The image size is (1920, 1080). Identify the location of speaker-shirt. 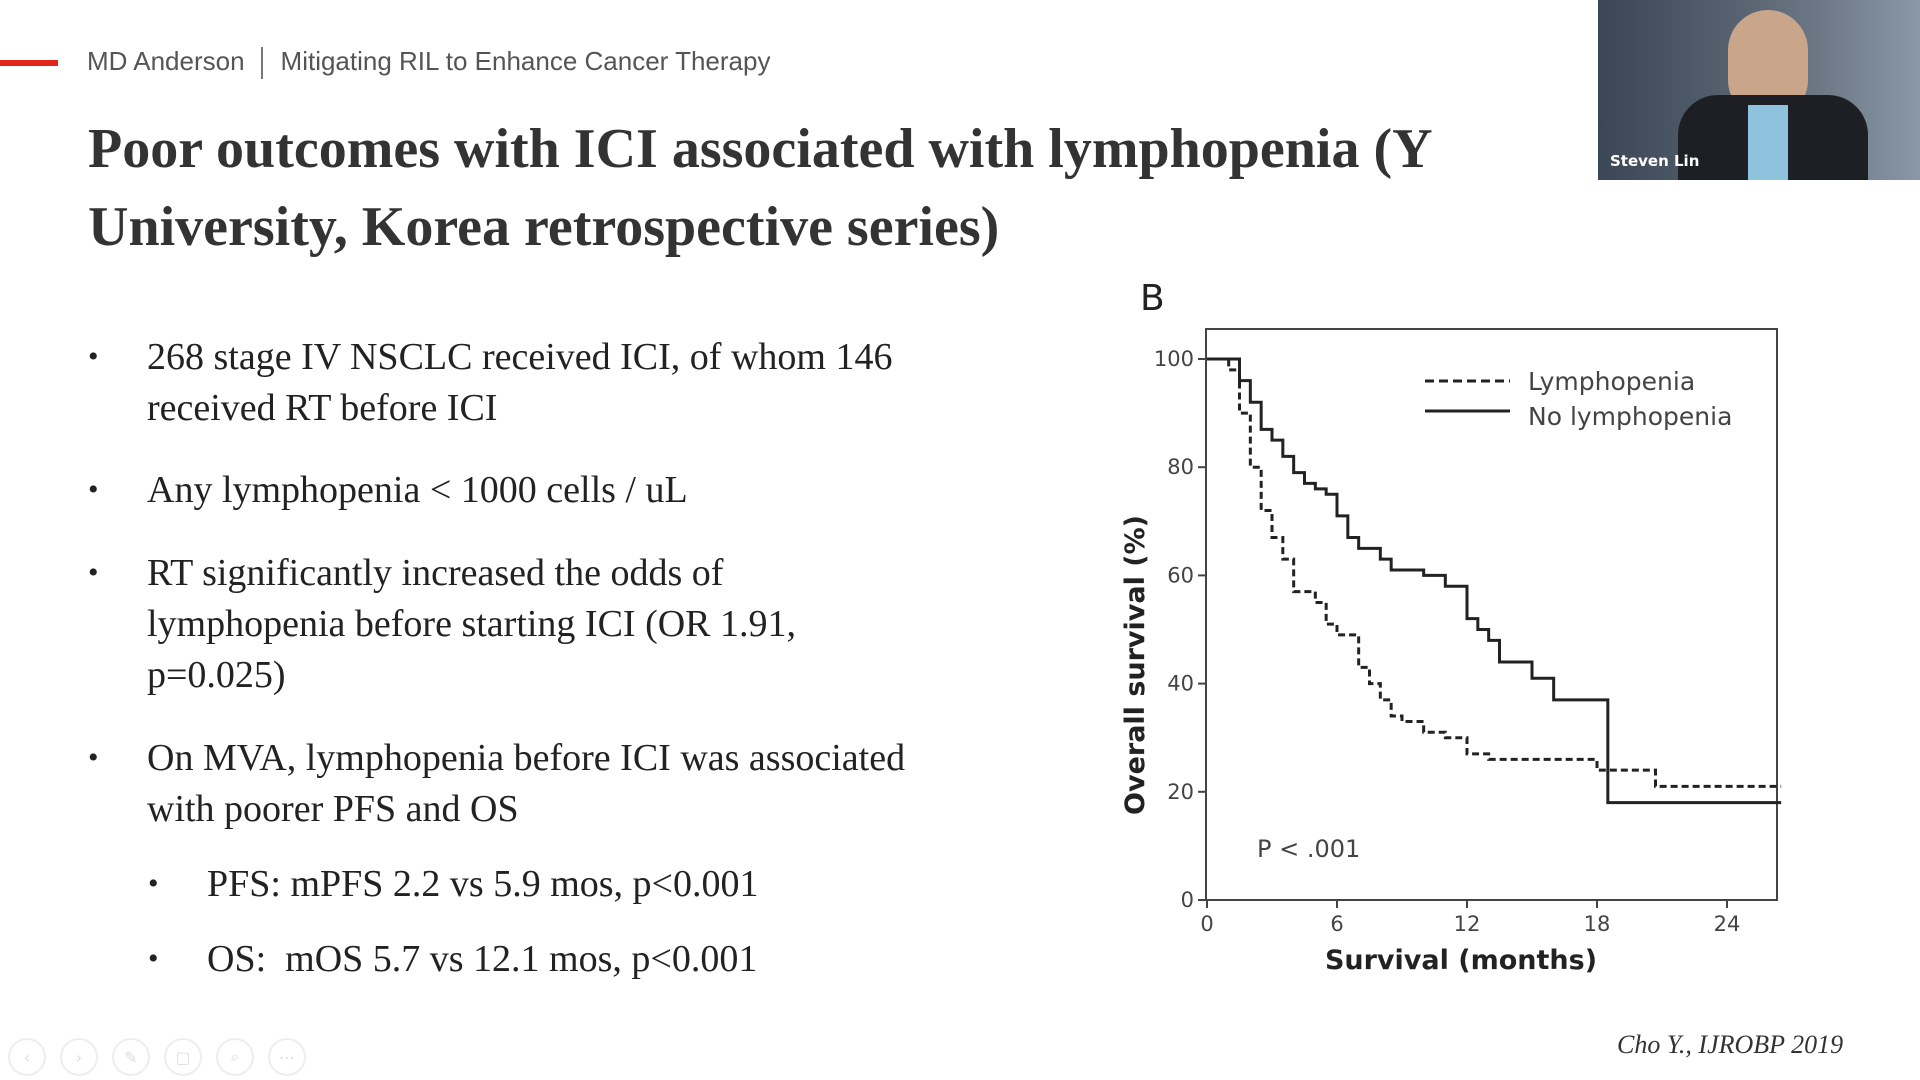
(1768, 142).